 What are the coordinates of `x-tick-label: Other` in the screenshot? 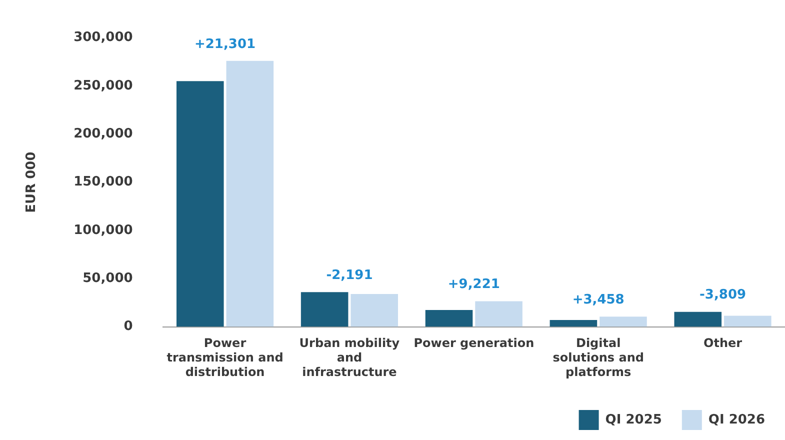 It's located at (723, 343).